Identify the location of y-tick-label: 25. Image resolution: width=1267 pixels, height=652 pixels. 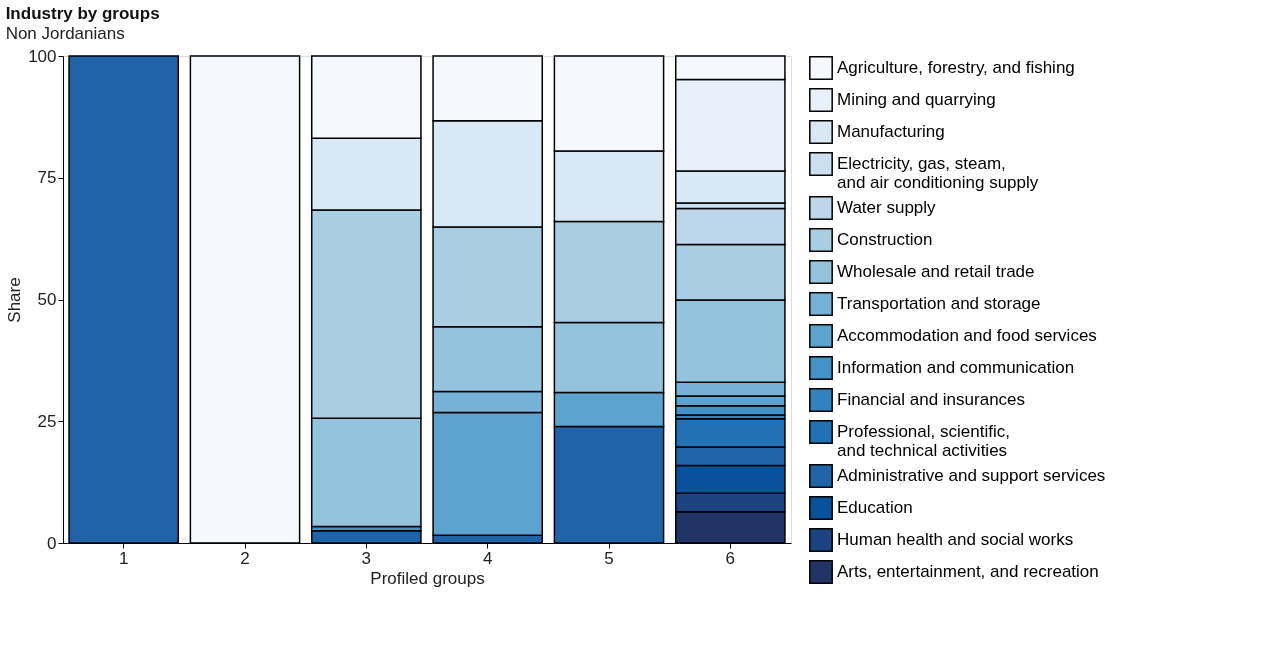
(47, 421).